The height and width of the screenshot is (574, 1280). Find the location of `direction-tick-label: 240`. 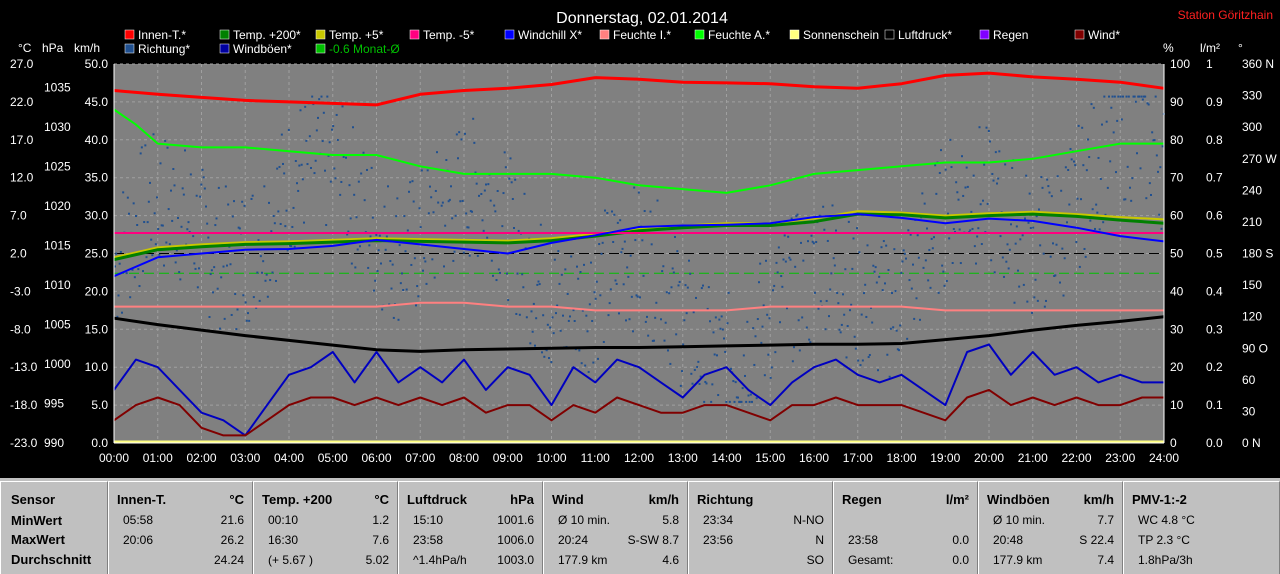

direction-tick-label: 240 is located at coordinates (1252, 190).